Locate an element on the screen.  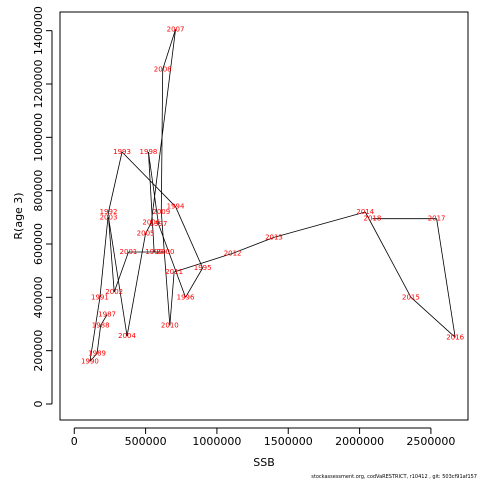
segment-2013-2014 is located at coordinates (319, 224).